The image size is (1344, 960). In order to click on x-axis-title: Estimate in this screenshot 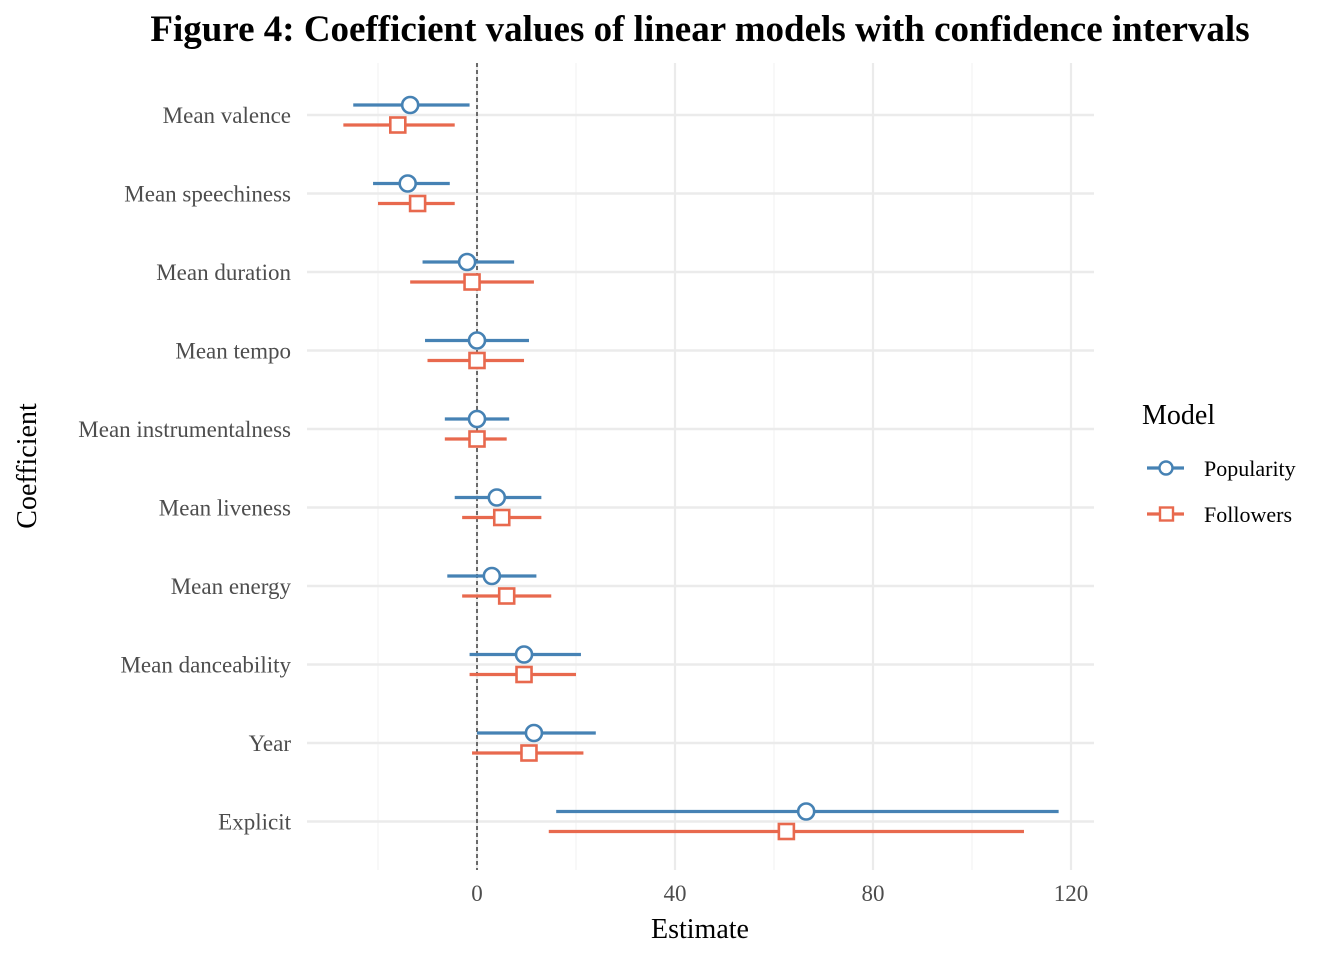, I will do `click(700, 929)`.